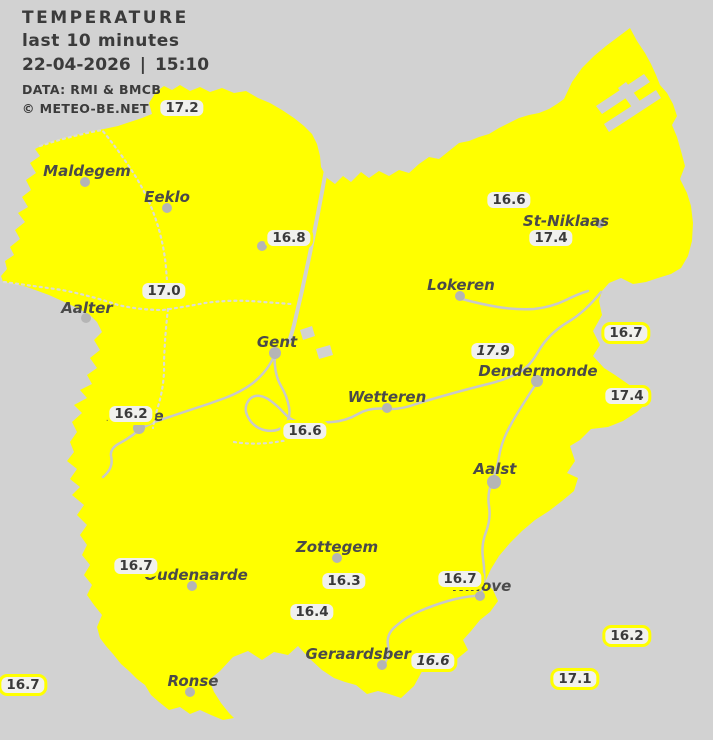 The width and height of the screenshot is (713, 740). What do you see at coordinates (387, 397) in the screenshot?
I see `city-label-wetteren: Wetteren` at bounding box center [387, 397].